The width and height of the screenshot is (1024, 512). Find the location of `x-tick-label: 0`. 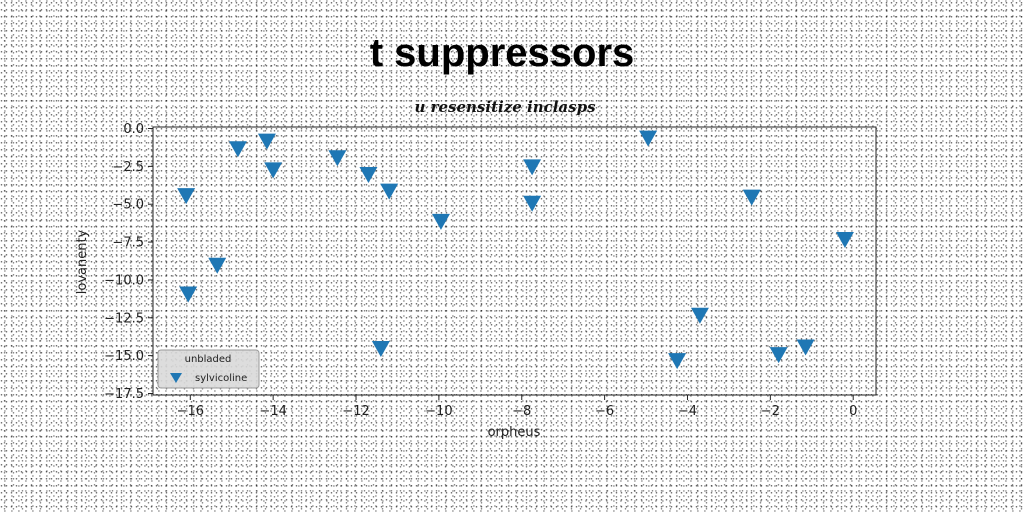

x-tick-label: 0 is located at coordinates (853, 411).